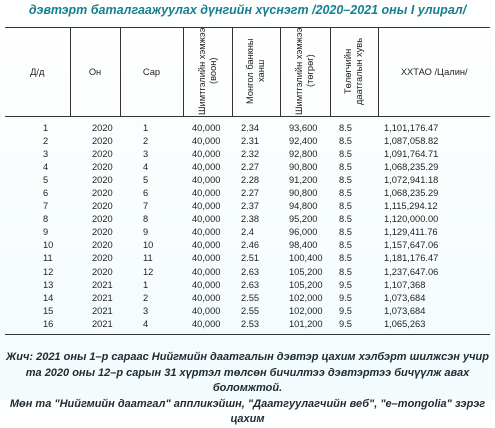 Image resolution: width=495 pixels, height=428 pixels. Describe the element at coordinates (411, 127) in the screenshot. I see `table-cell: 1,101,176.47` at that location.